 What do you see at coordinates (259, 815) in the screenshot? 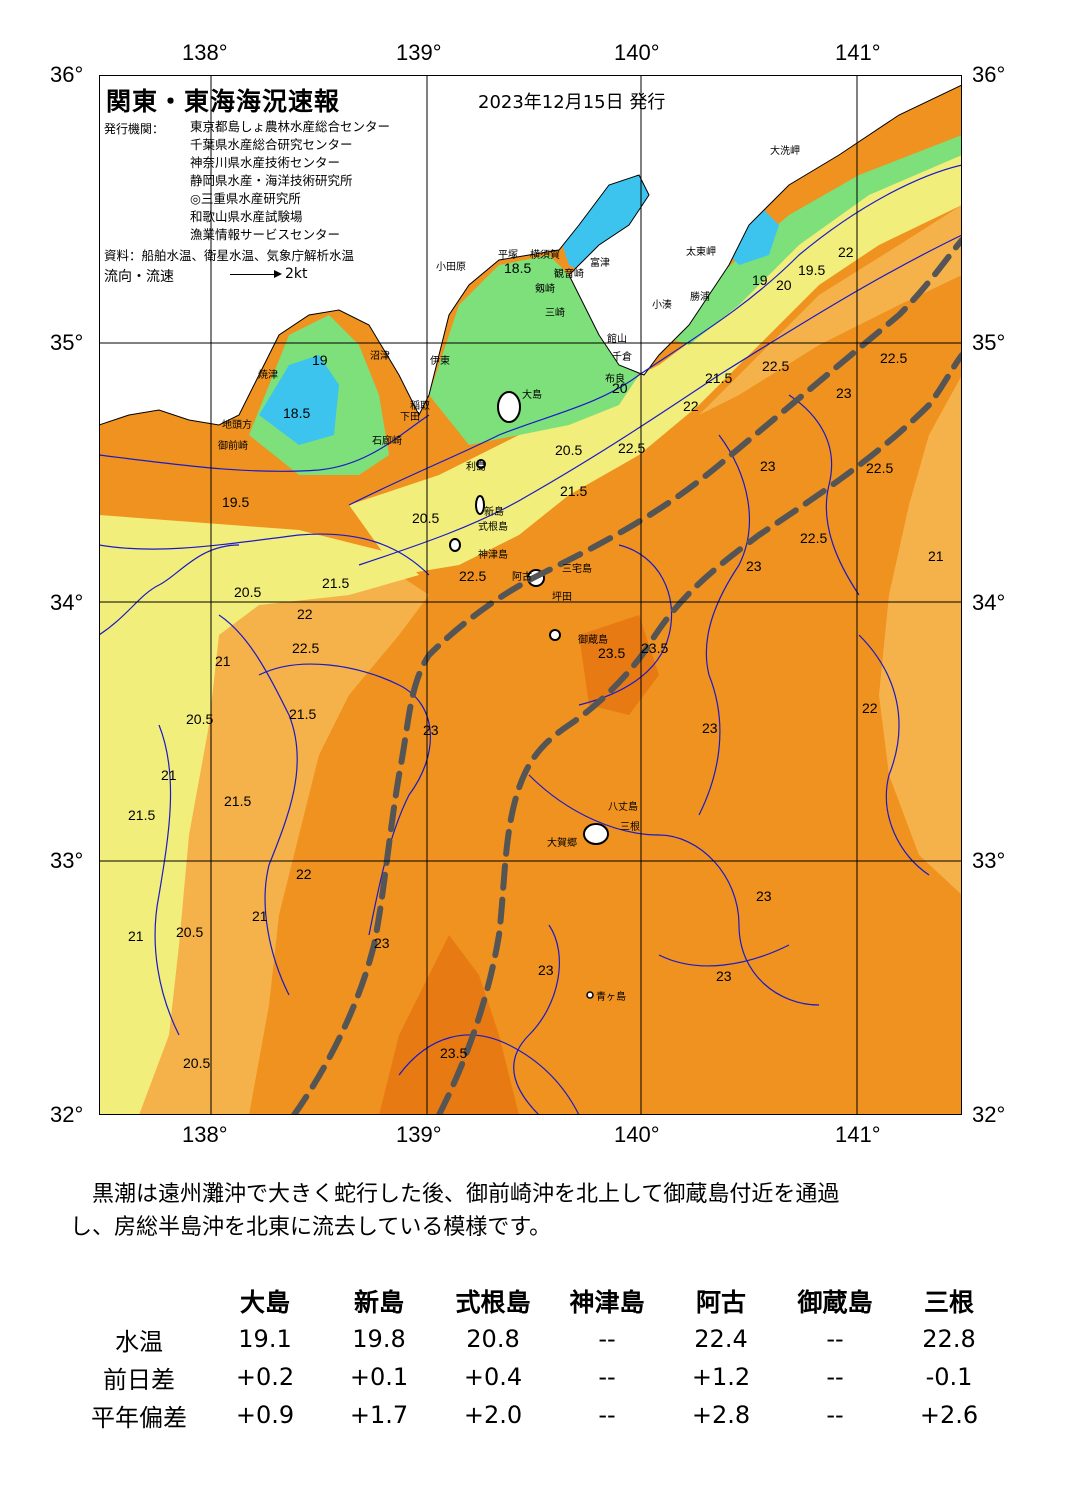
I see `sea-zone-mild-west` at bounding box center [259, 815].